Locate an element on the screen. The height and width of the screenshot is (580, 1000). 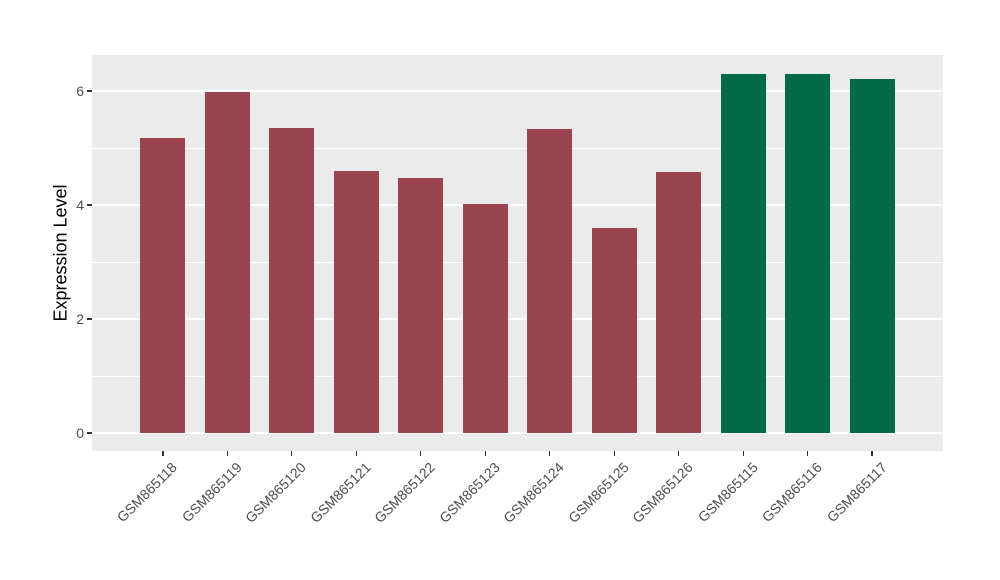
bar-GSM865115 is located at coordinates (743, 253).